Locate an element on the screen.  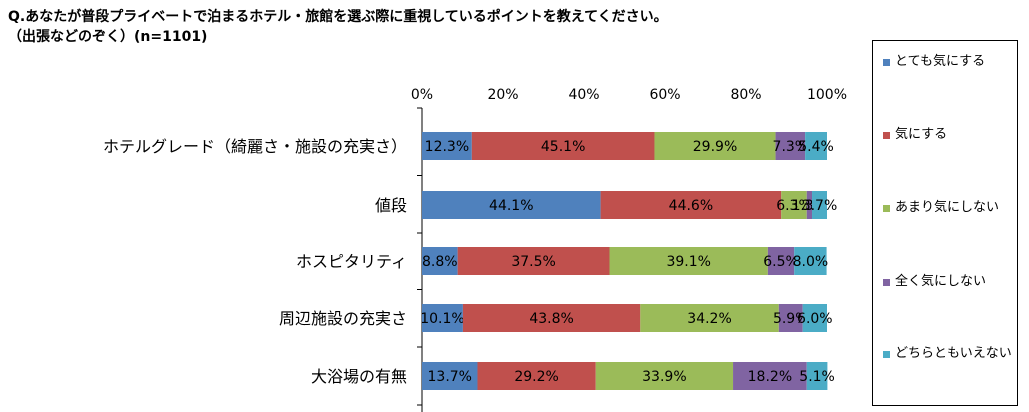
data-label: 12.3% is located at coordinates (447, 147).